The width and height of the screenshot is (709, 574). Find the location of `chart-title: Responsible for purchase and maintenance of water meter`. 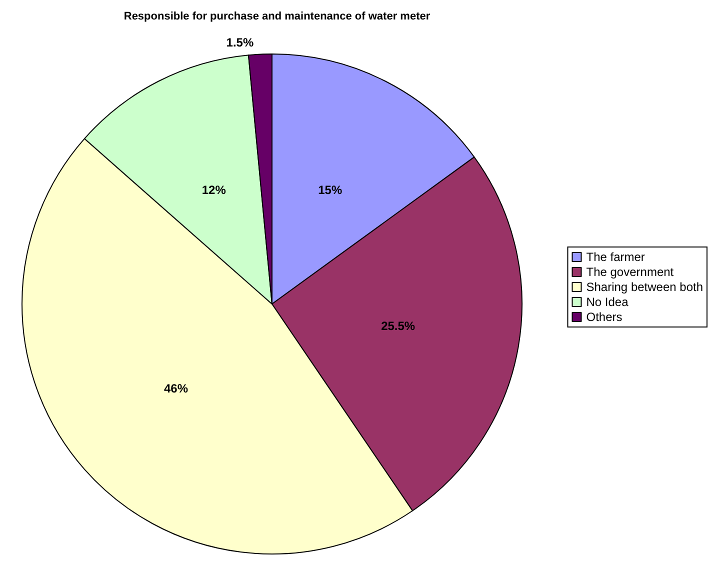

chart-title: Responsible for purchase and maintenance of water meter is located at coordinates (277, 16).